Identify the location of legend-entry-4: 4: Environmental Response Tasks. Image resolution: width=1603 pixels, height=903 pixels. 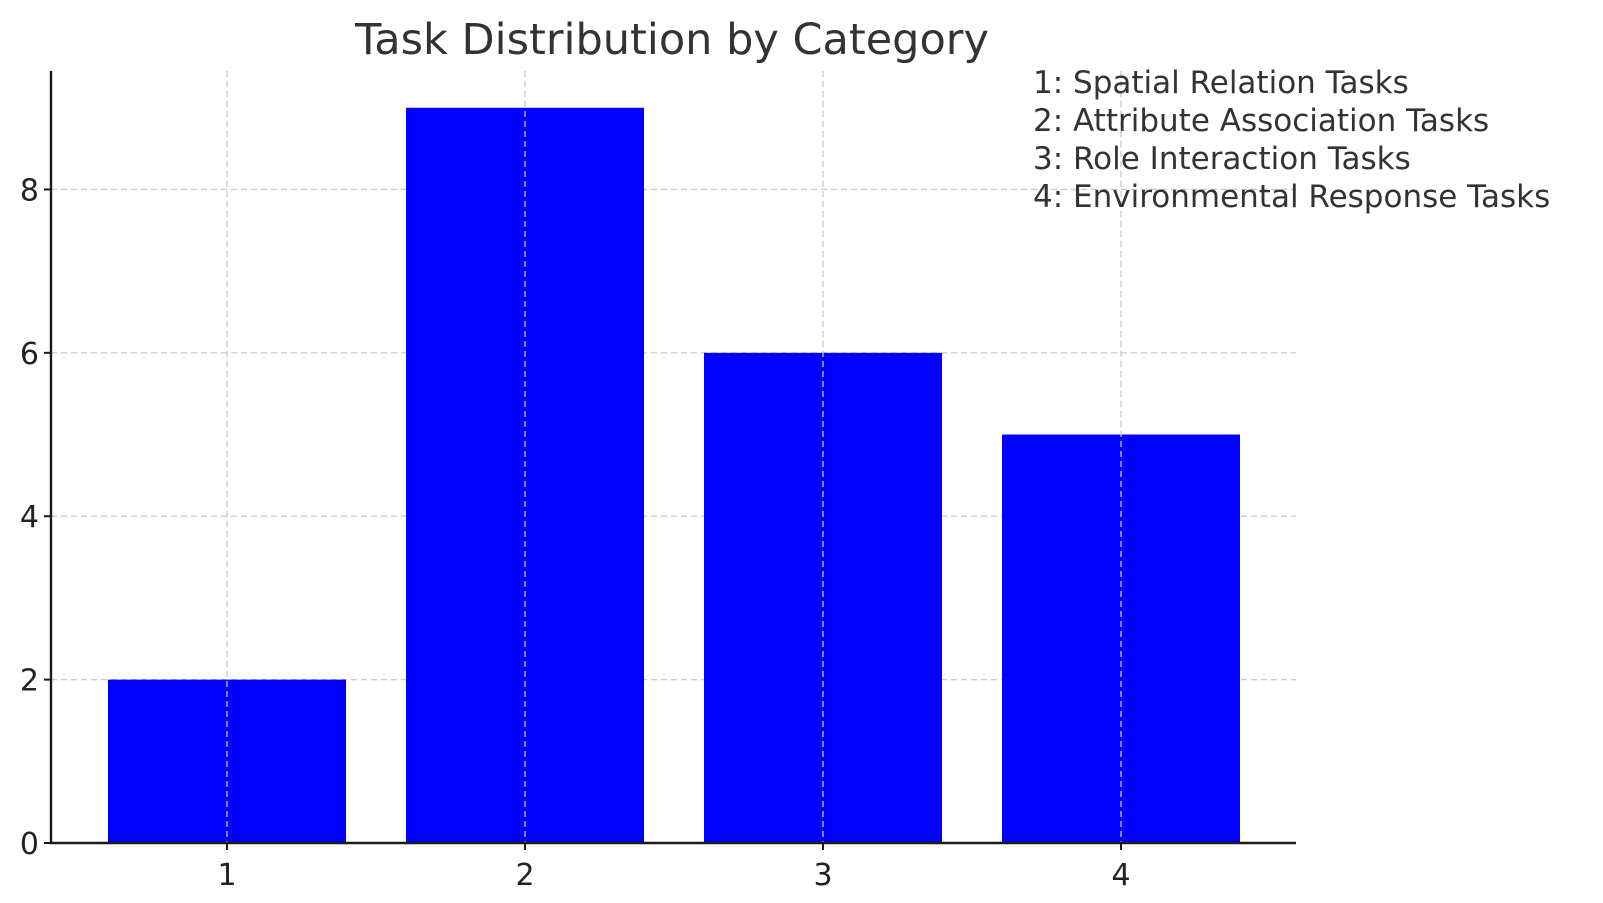
(1291, 197).